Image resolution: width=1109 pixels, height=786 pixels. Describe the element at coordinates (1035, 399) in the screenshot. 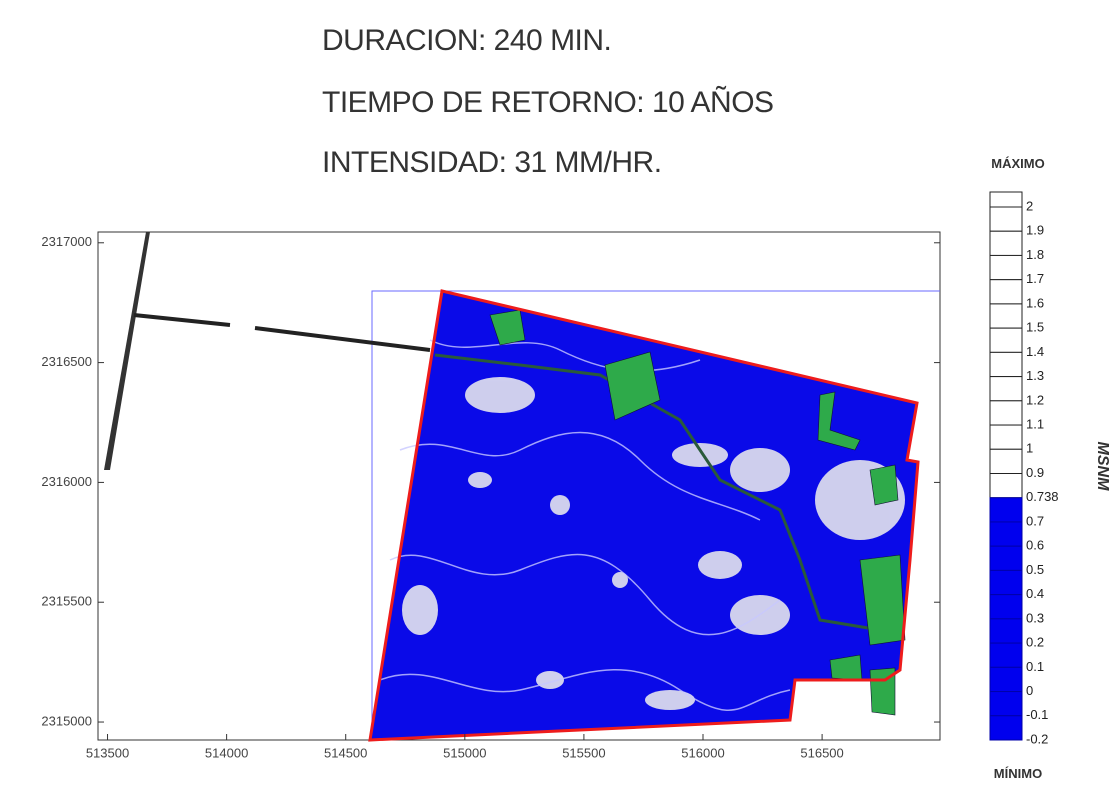

I see `legend-label: 1.2` at that location.